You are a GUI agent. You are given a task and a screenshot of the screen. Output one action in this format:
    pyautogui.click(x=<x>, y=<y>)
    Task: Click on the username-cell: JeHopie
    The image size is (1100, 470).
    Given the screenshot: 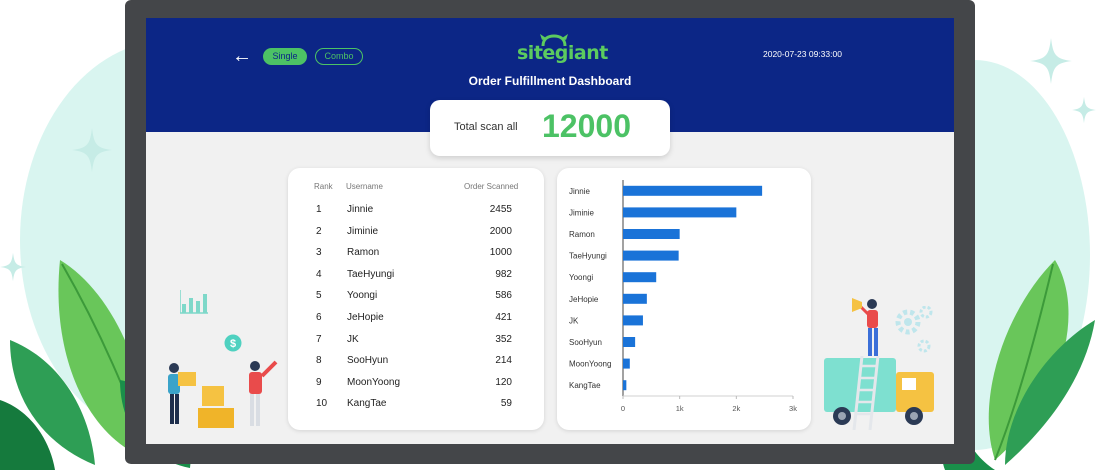 What is the action you would take?
    pyautogui.click(x=365, y=317)
    